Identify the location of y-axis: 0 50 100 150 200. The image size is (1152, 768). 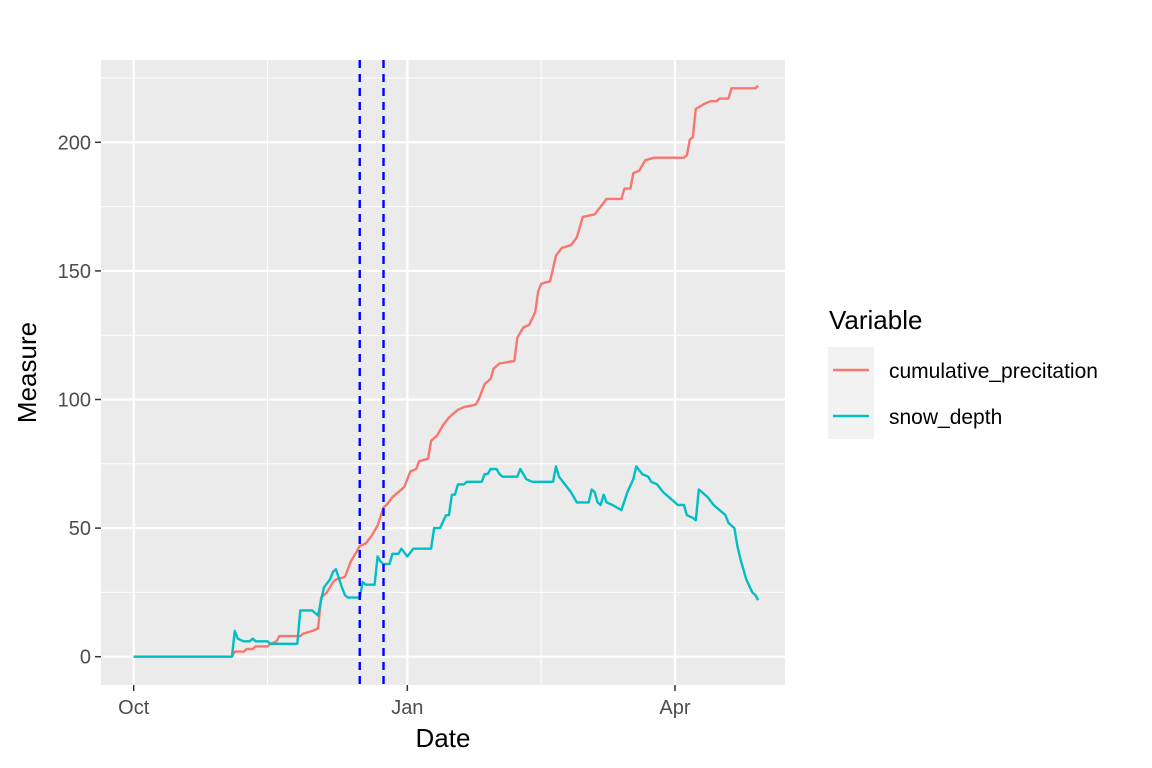
(79, 400).